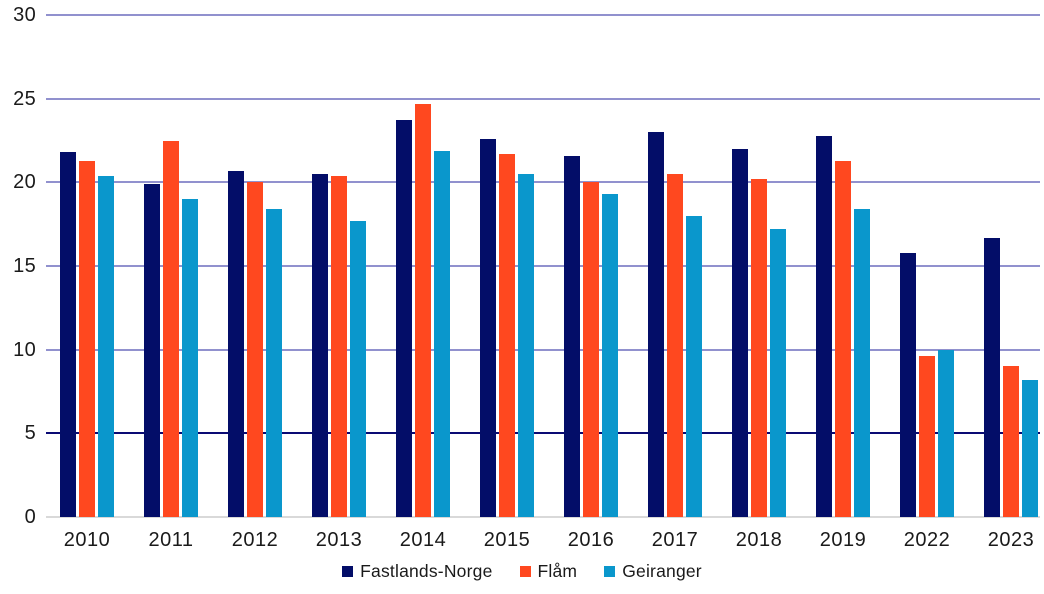 The image size is (1044, 594). I want to click on x-axis-line, so click(543, 517).